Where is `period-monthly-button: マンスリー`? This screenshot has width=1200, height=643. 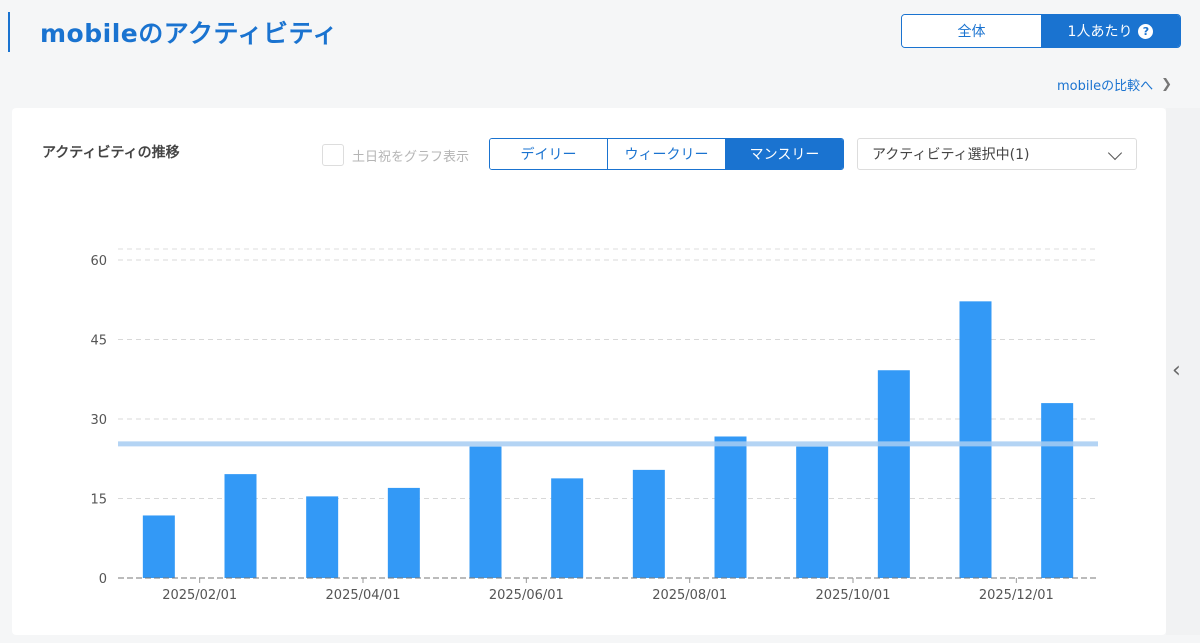 period-monthly-button: マンスリー is located at coordinates (784, 154).